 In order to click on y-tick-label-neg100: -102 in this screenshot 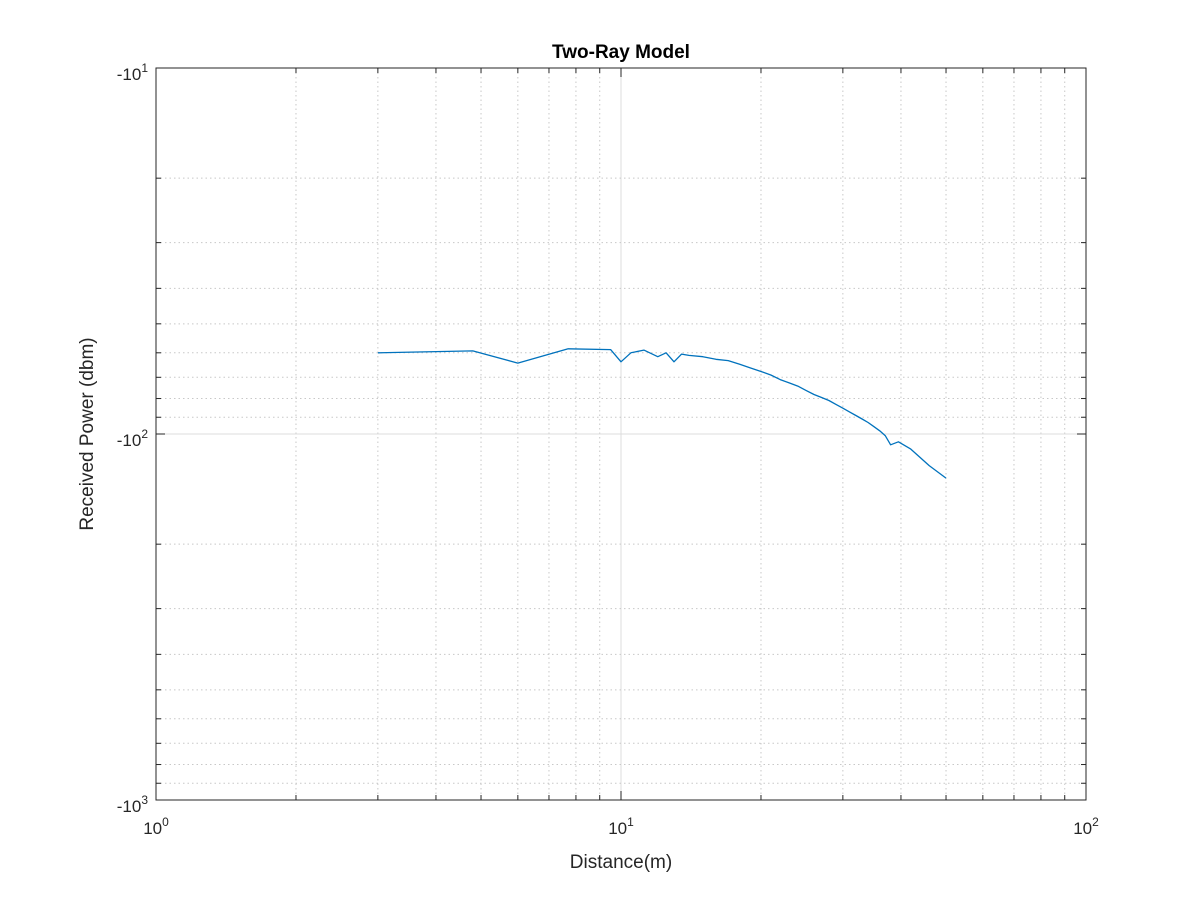, I will do `click(133, 438)`.